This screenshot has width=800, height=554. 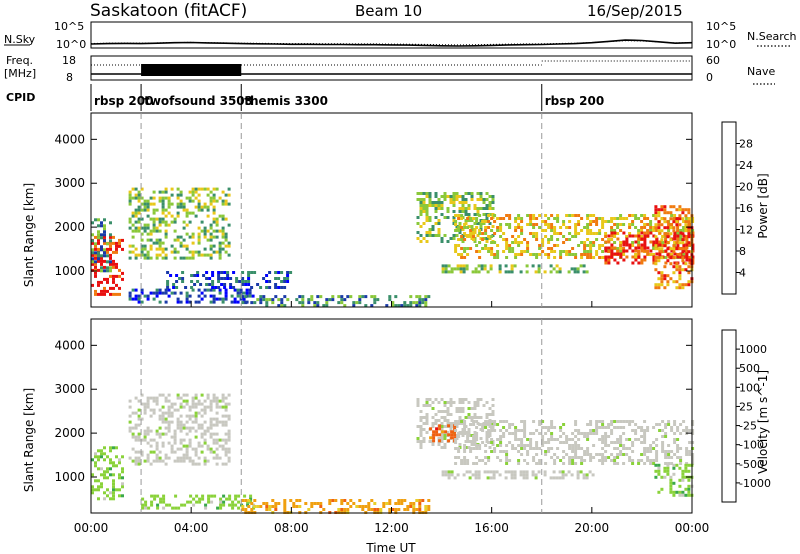 What do you see at coordinates (742, 251) in the screenshot?
I see `colorbar-tick-label: 8` at bounding box center [742, 251].